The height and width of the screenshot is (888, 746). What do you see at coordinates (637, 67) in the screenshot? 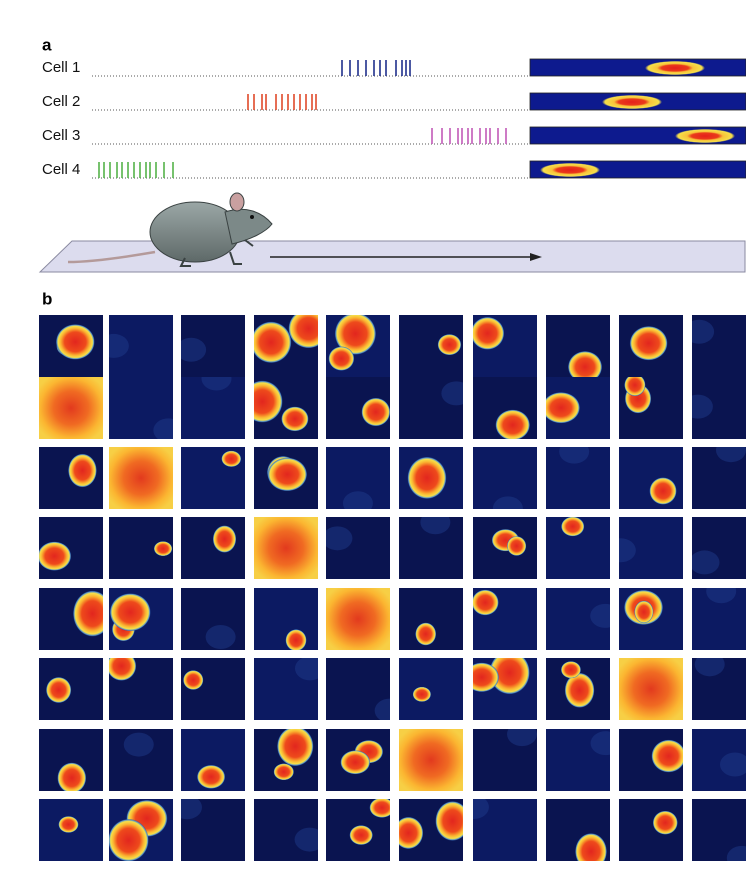
I see `track-map` at bounding box center [637, 67].